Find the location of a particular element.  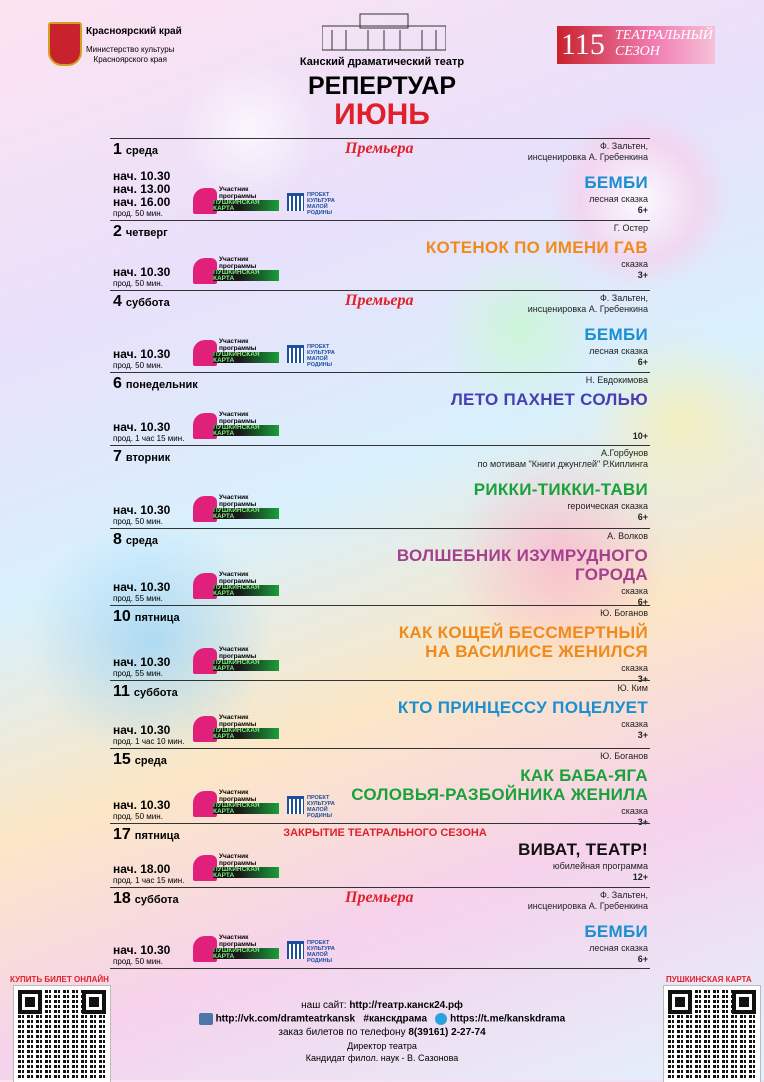

vk-icon is located at coordinates (205, 1019).